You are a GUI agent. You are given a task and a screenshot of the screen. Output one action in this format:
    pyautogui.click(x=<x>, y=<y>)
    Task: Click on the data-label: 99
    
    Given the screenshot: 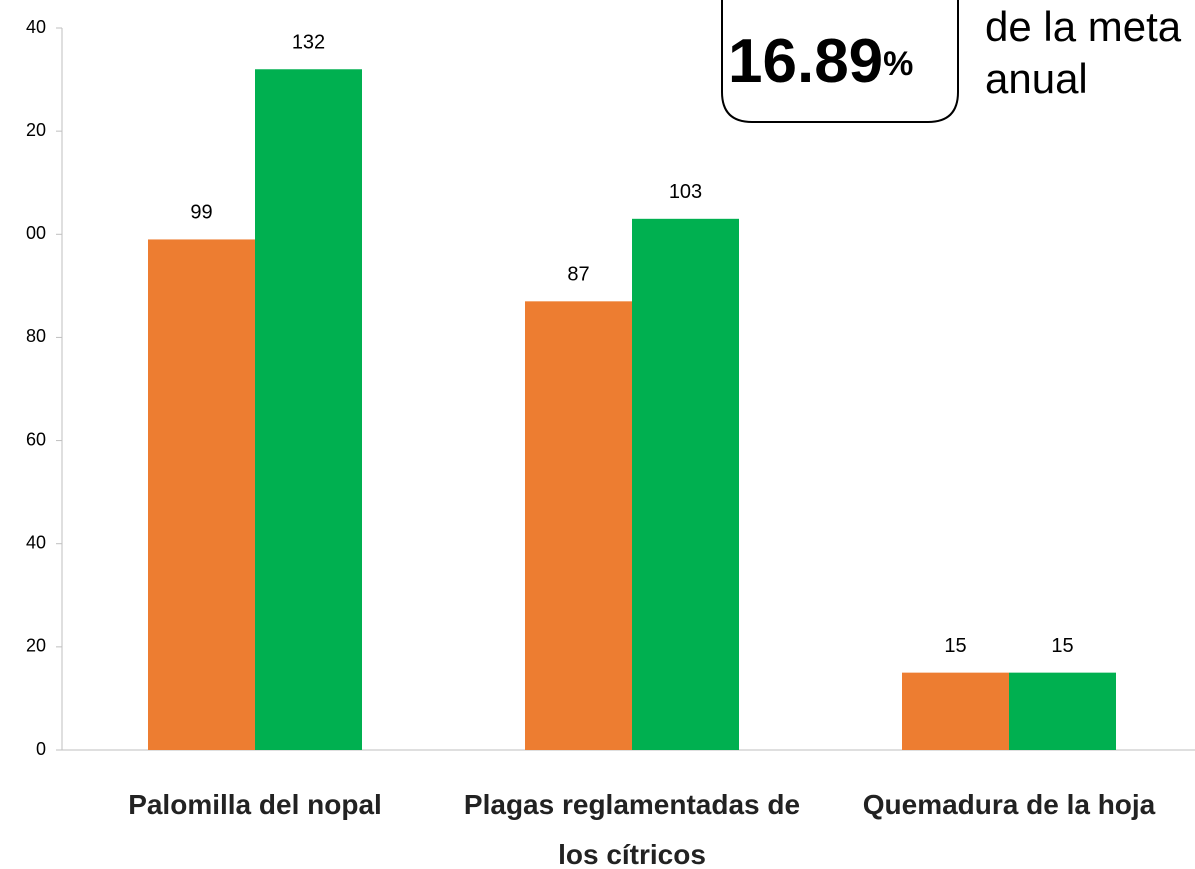 What is the action you would take?
    pyautogui.click(x=201, y=213)
    